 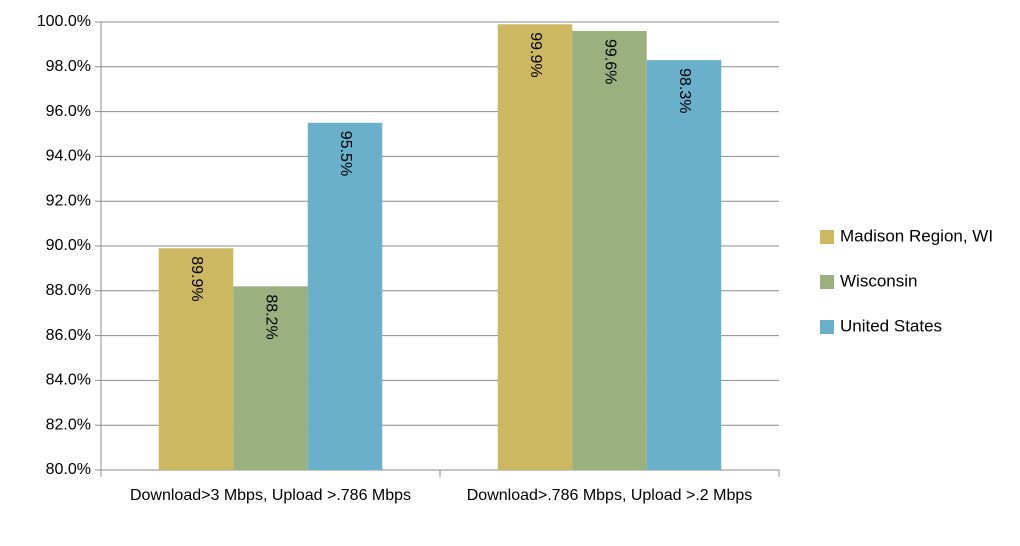 What do you see at coordinates (609, 61) in the screenshot?
I see `value-label: 99.6%` at bounding box center [609, 61].